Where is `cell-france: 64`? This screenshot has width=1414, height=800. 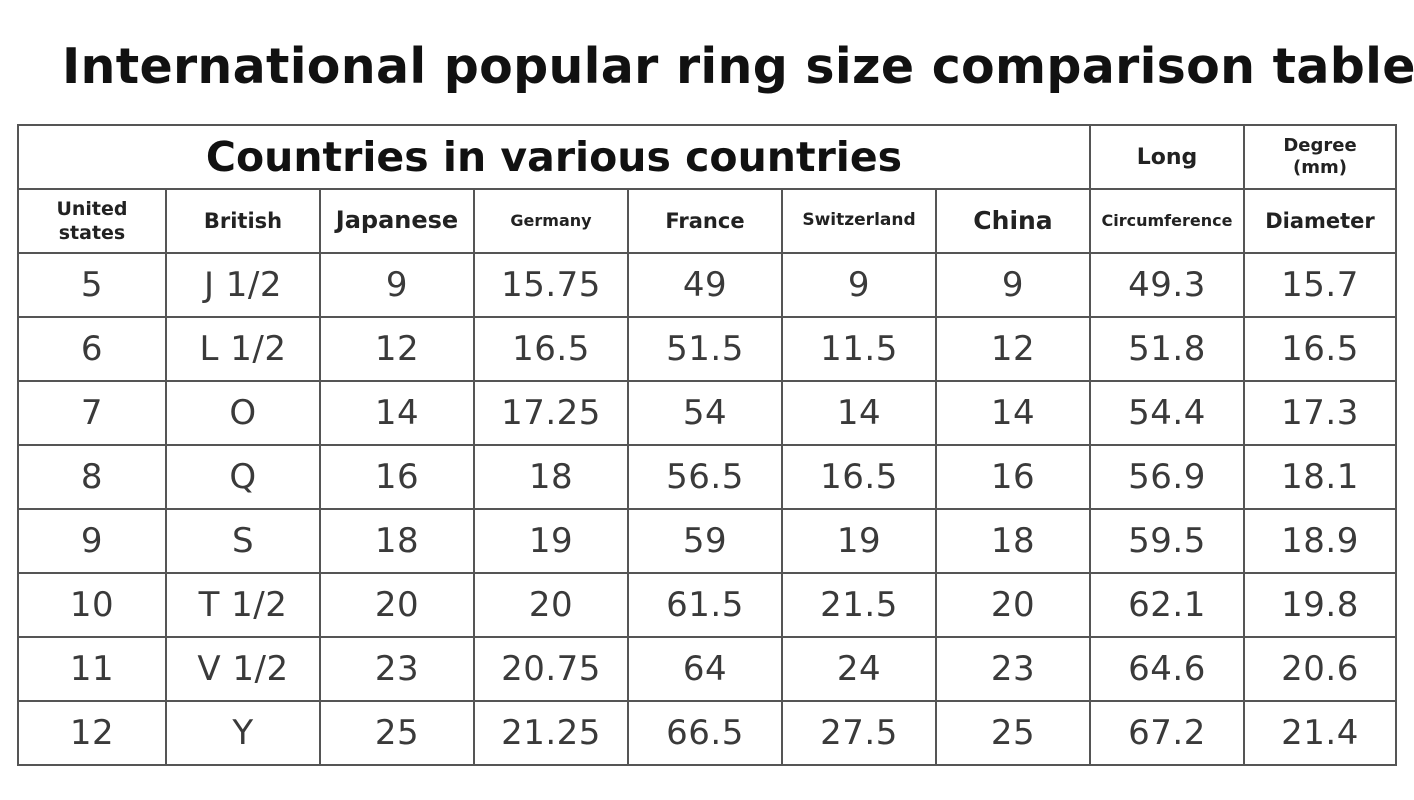
cell-france: 64 is located at coordinates (705, 669).